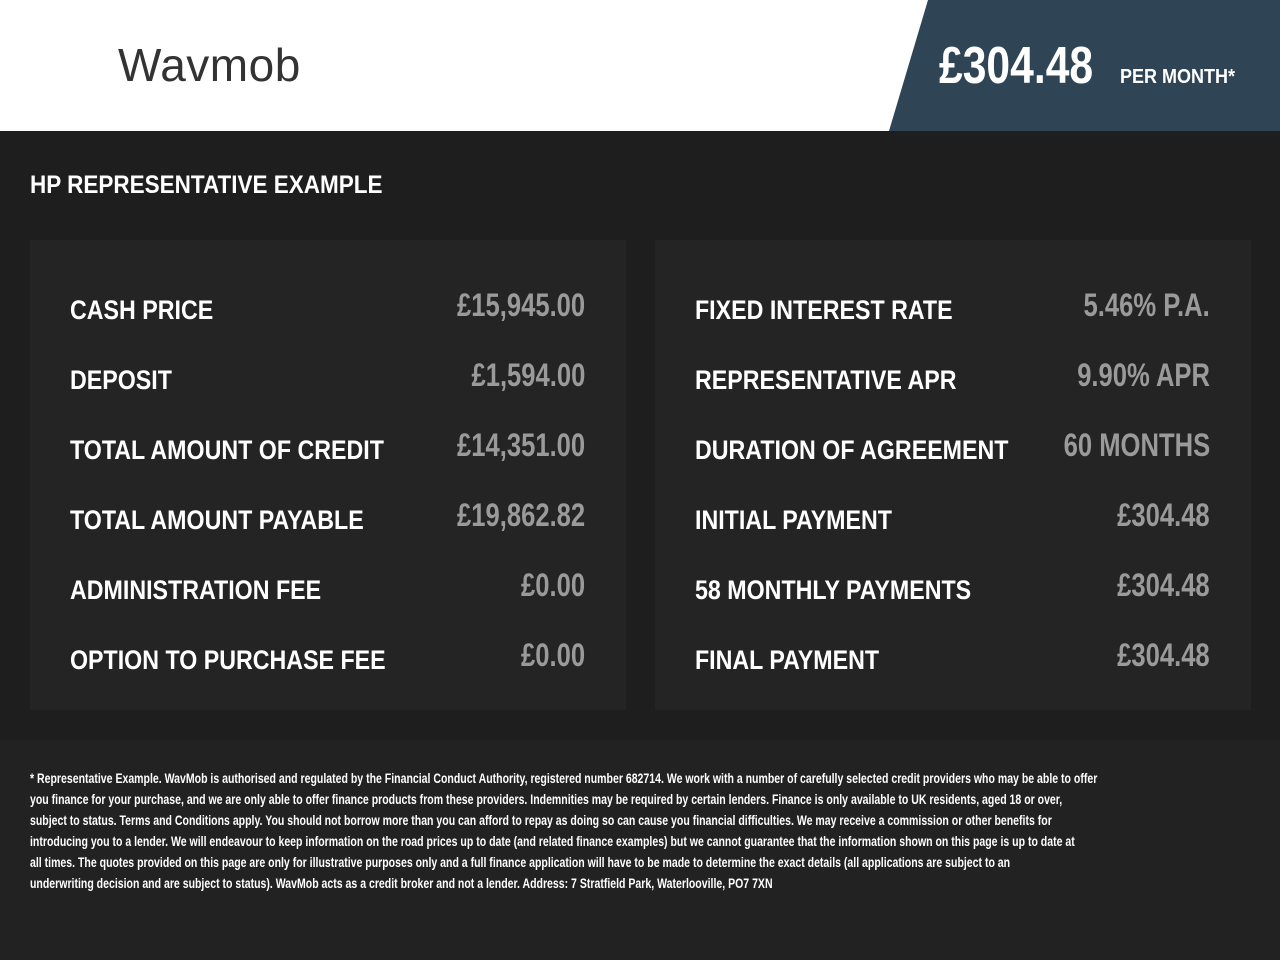 This screenshot has height=960, width=1280. What do you see at coordinates (209, 65) in the screenshot?
I see `logo: Wavmob` at bounding box center [209, 65].